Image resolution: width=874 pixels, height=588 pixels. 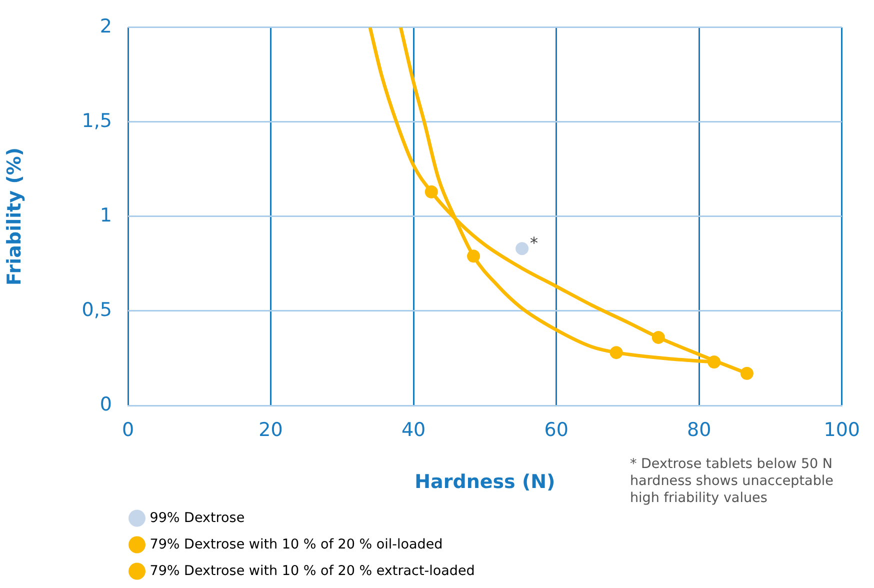 What do you see at coordinates (312, 570) in the screenshot?
I see `legend-label: 79% Dextrose with 10 % of 20 % extract-loaded` at bounding box center [312, 570].